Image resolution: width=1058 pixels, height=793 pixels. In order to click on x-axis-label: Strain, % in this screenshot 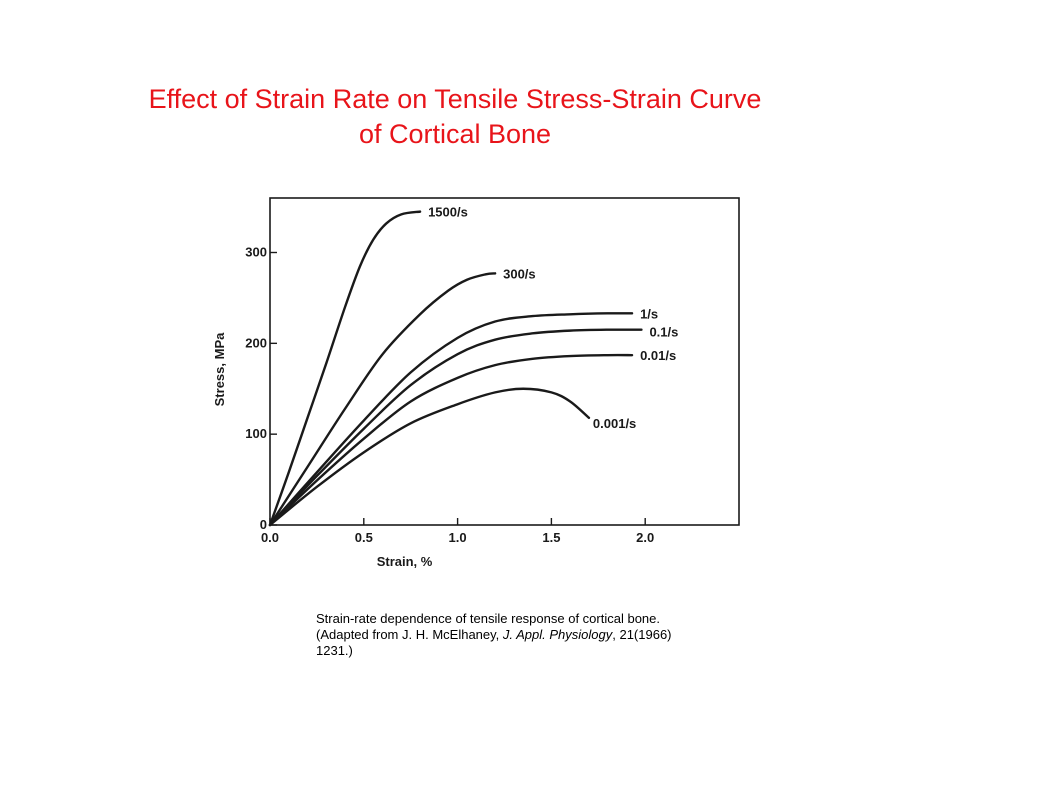, I will do `click(405, 561)`.